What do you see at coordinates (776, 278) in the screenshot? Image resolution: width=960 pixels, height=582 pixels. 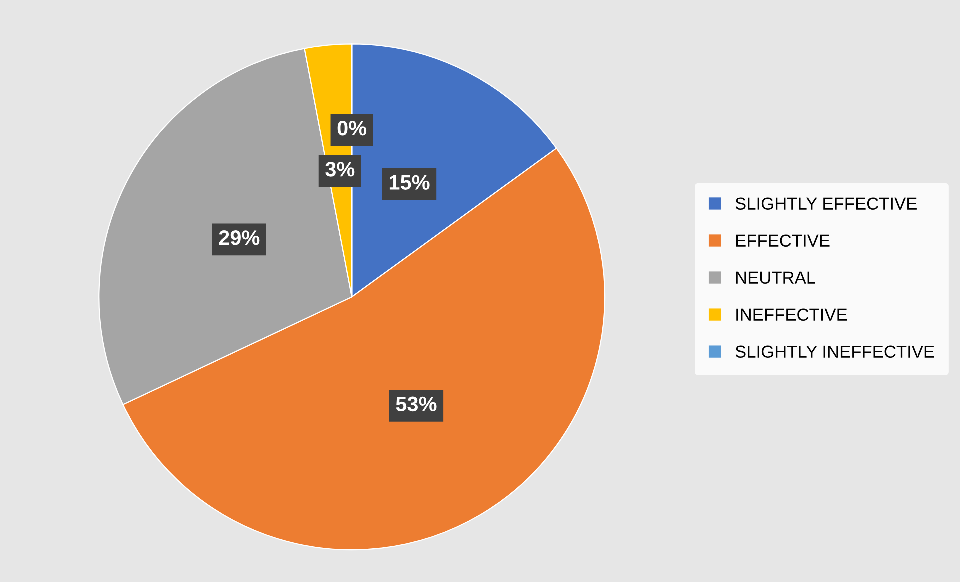 I see `legend-label: NEUTRAL` at bounding box center [776, 278].